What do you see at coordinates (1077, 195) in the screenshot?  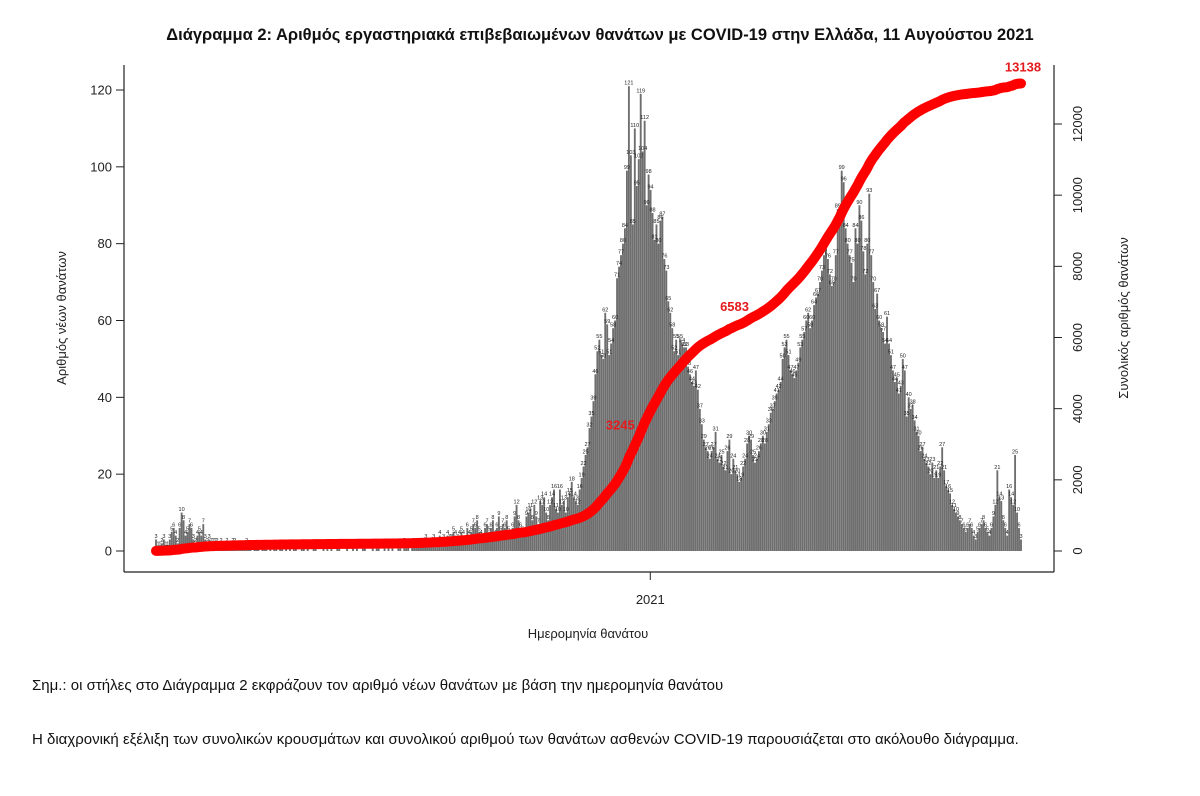 I see `y2-tick-label: 10000` at bounding box center [1077, 195].